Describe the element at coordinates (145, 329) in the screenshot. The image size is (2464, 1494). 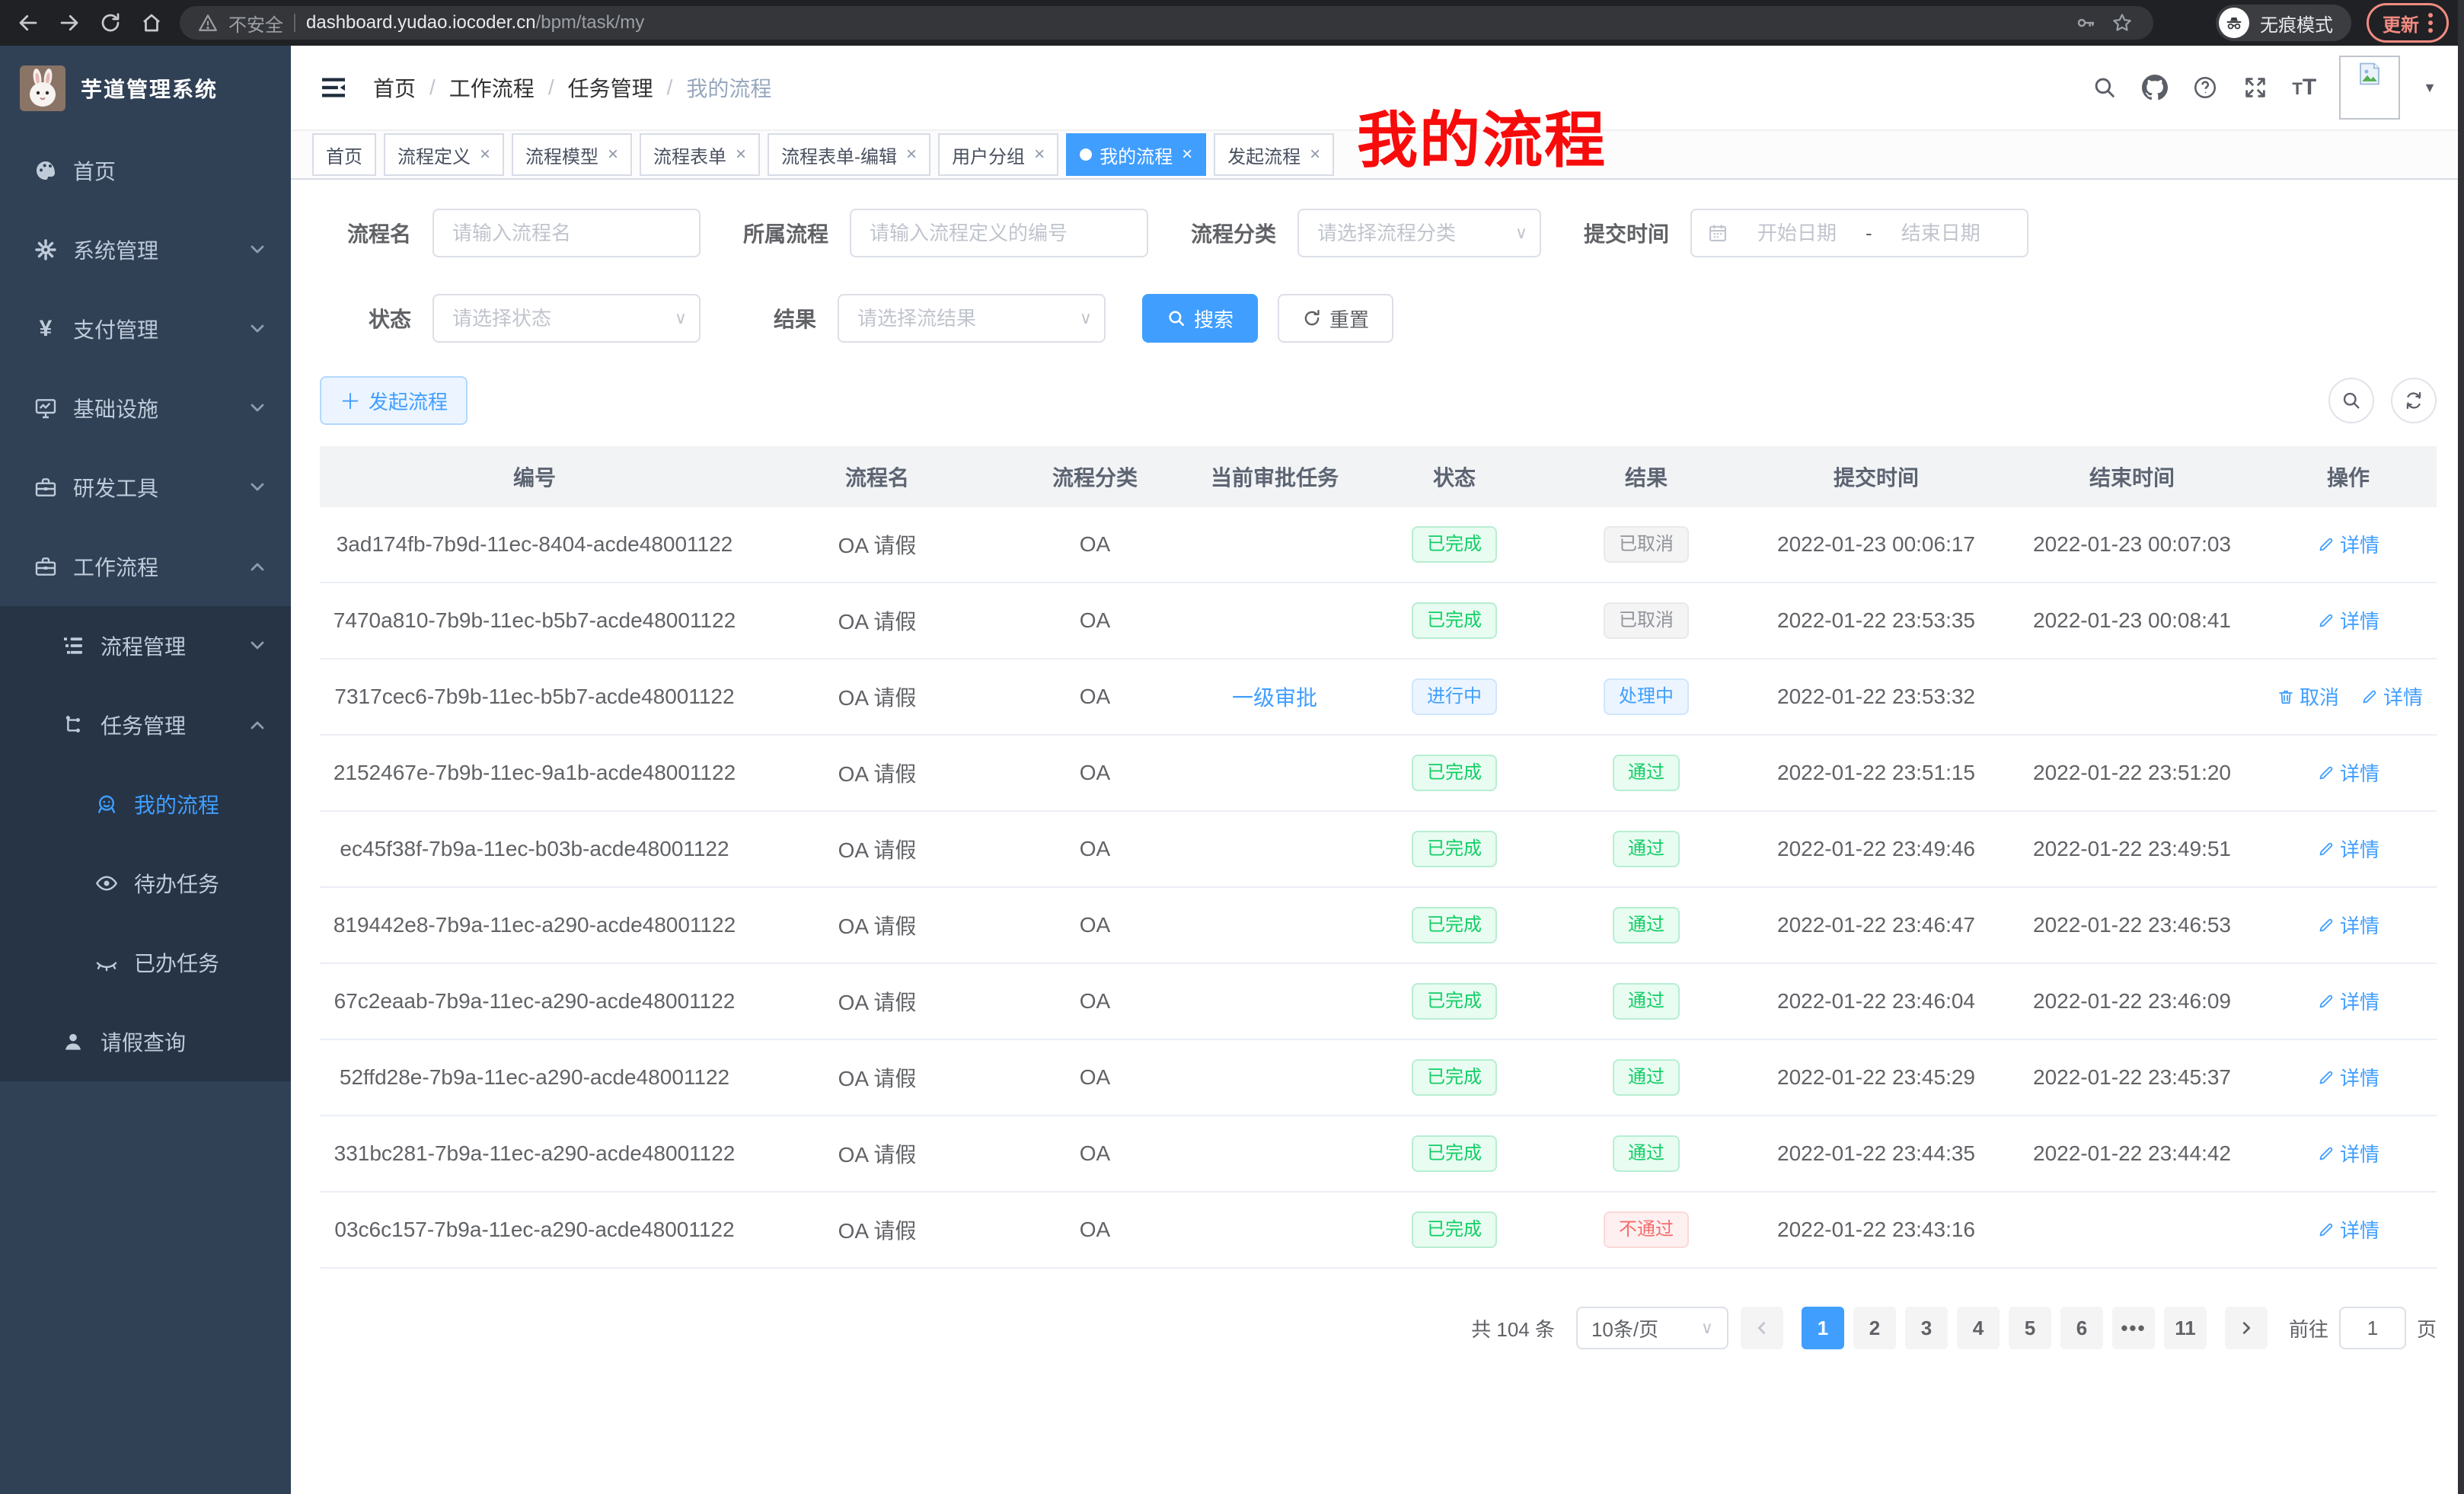
I see `sidebar-item-支付管理: ¥ 支付管理` at that location.